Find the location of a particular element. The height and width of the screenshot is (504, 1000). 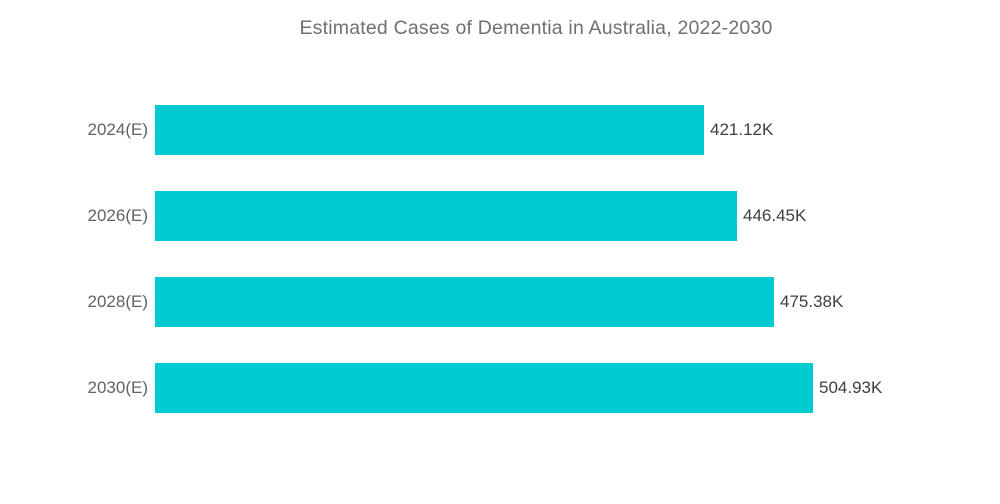

value-label: 504.93K is located at coordinates (851, 387).